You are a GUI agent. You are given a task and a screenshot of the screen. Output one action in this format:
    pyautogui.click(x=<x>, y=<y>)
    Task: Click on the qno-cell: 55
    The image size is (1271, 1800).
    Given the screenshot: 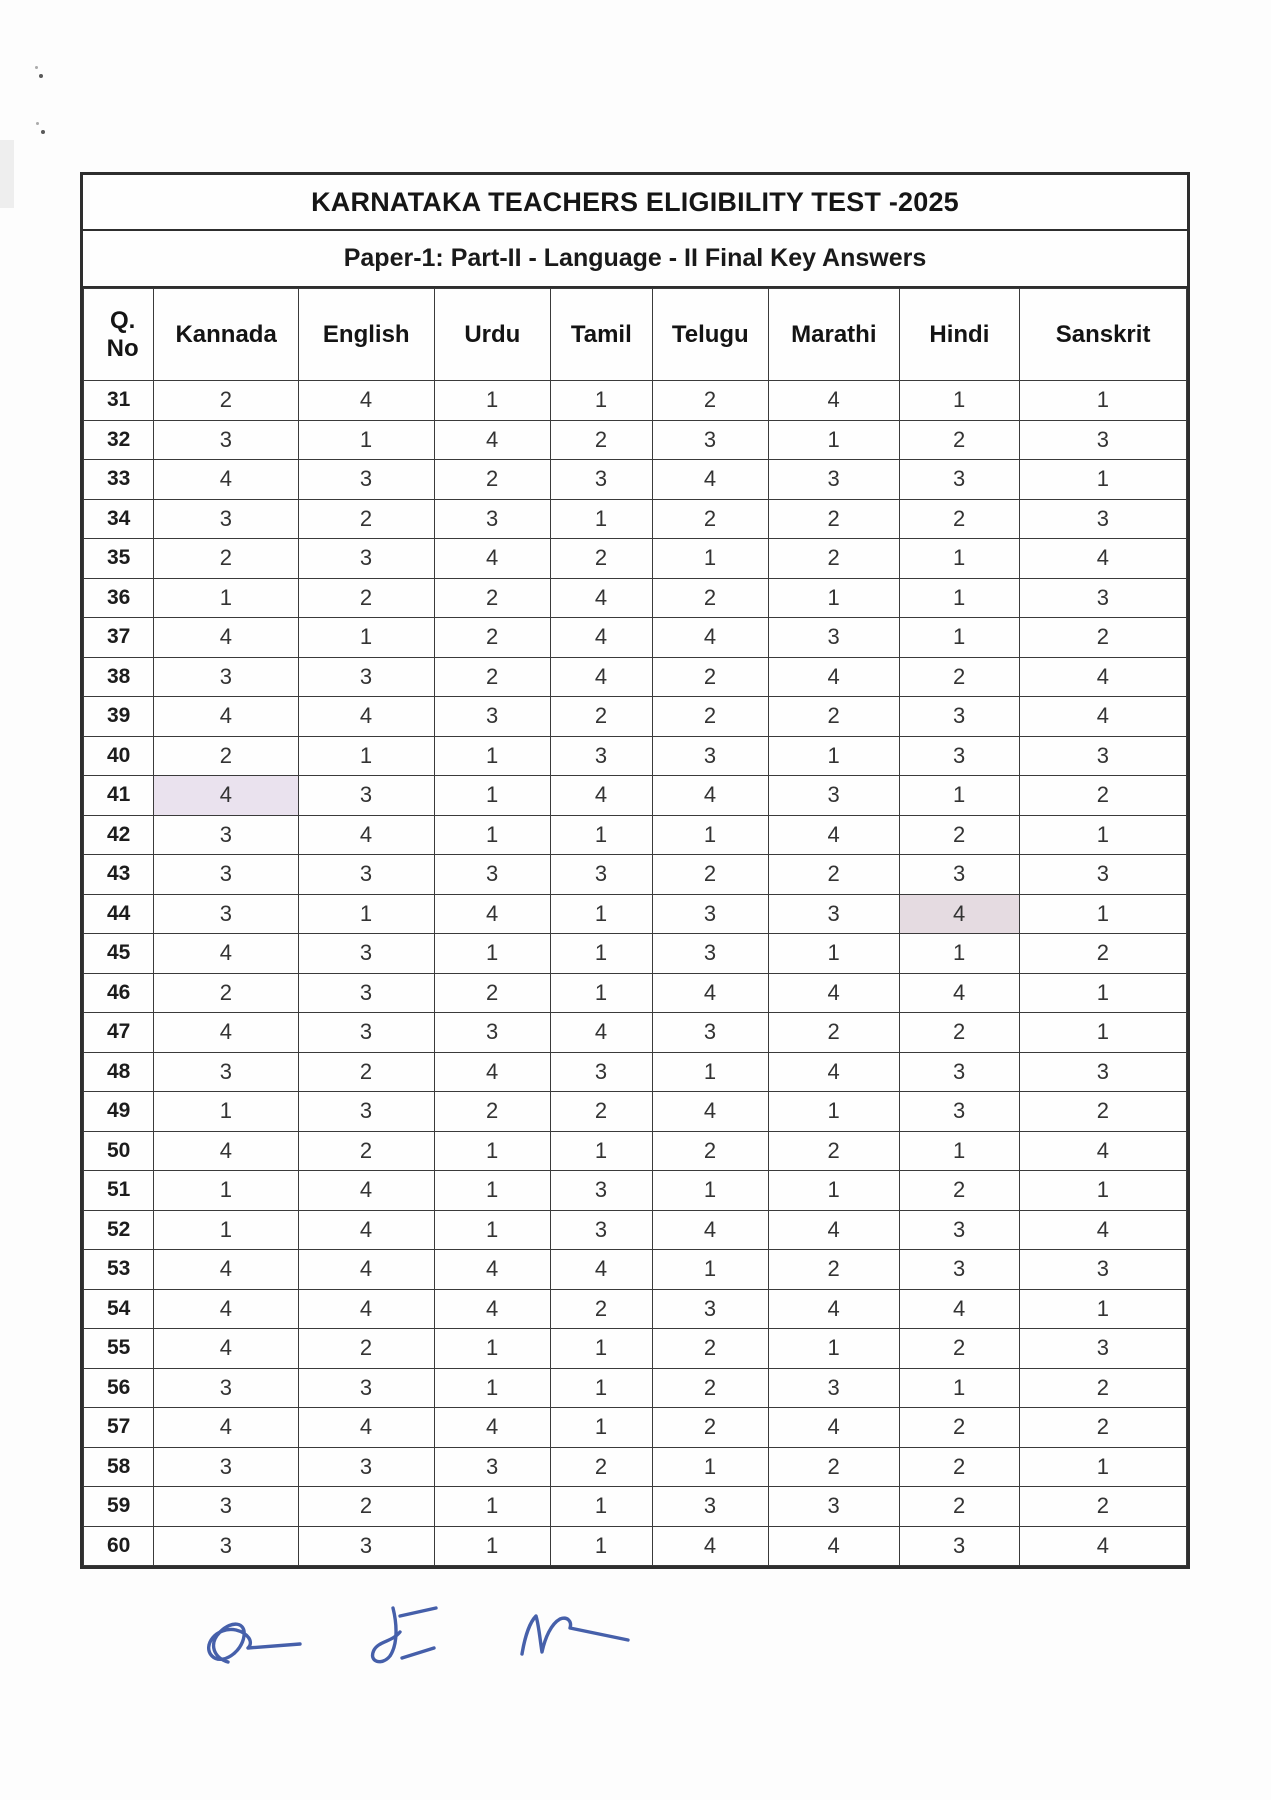 What is the action you would take?
    pyautogui.click(x=118, y=1348)
    